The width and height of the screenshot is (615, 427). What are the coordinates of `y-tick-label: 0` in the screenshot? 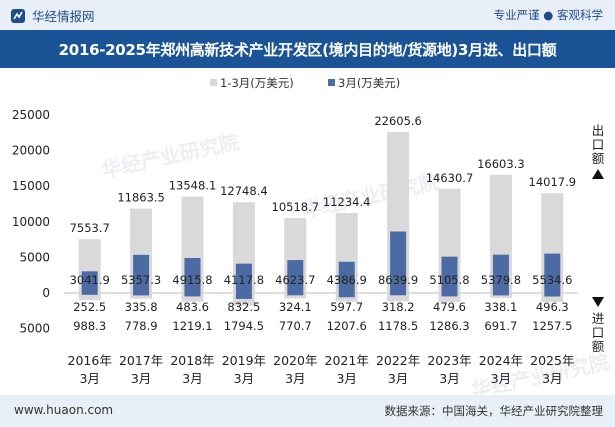 It's located at (46, 293).